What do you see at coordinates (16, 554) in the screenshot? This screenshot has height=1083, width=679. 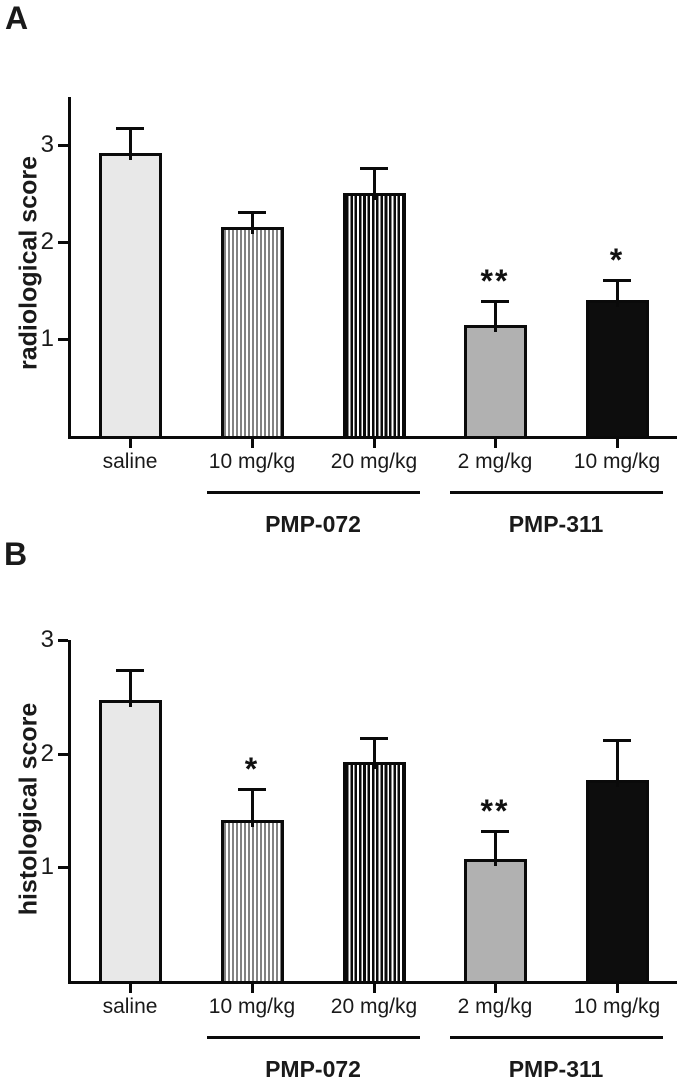 I see `panel-b-letter: B` at bounding box center [16, 554].